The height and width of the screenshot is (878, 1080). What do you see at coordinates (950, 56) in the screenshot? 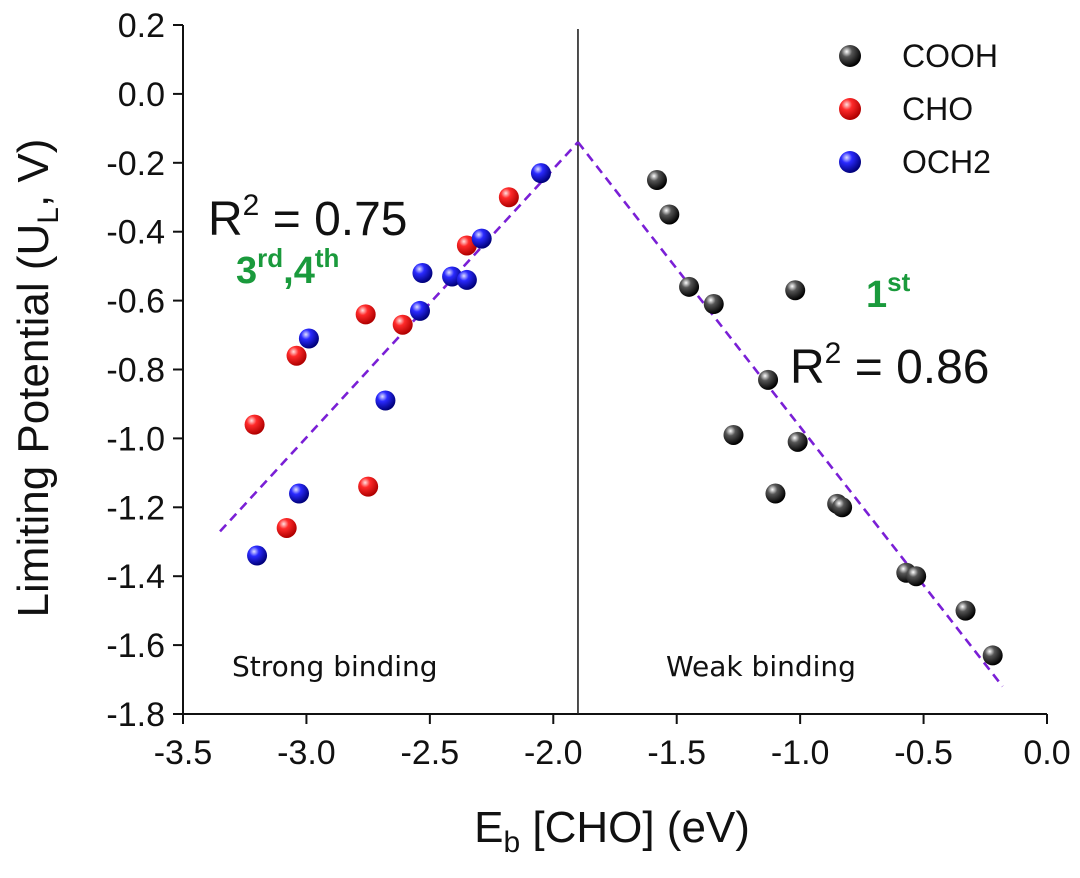
I see `legend-label-cooh: COOH` at bounding box center [950, 56].